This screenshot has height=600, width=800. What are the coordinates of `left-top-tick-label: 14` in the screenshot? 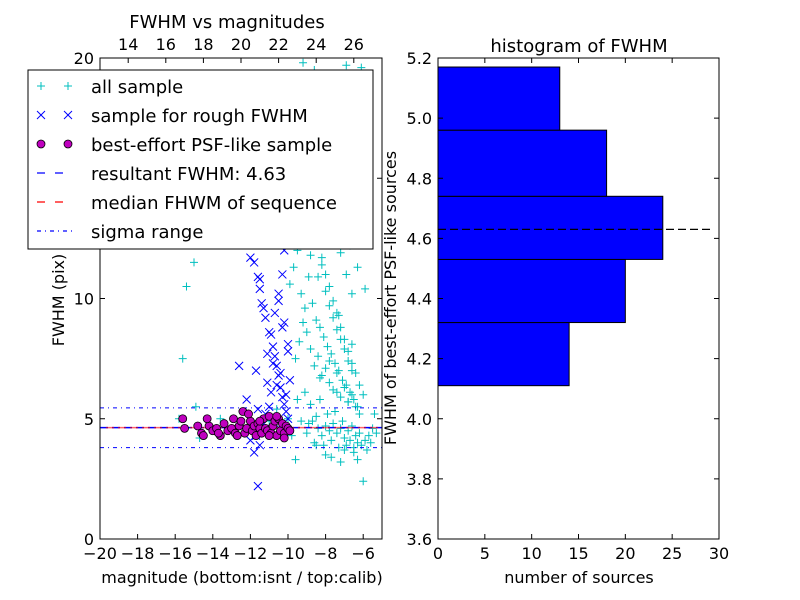 It's located at (128, 44).